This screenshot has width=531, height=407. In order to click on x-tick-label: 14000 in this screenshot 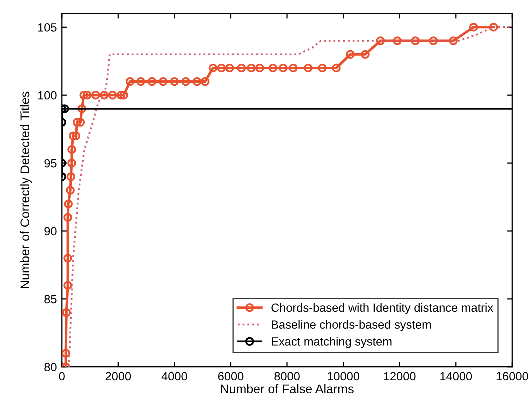, I will do `click(456, 376)`.